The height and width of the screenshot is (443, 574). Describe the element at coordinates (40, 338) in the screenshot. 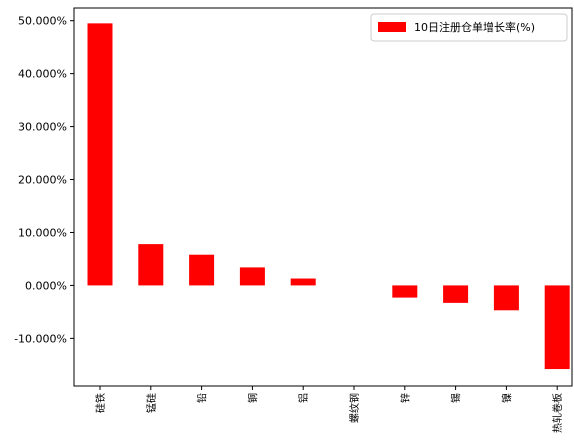

I see `y-tick-label: -10.000%` at that location.